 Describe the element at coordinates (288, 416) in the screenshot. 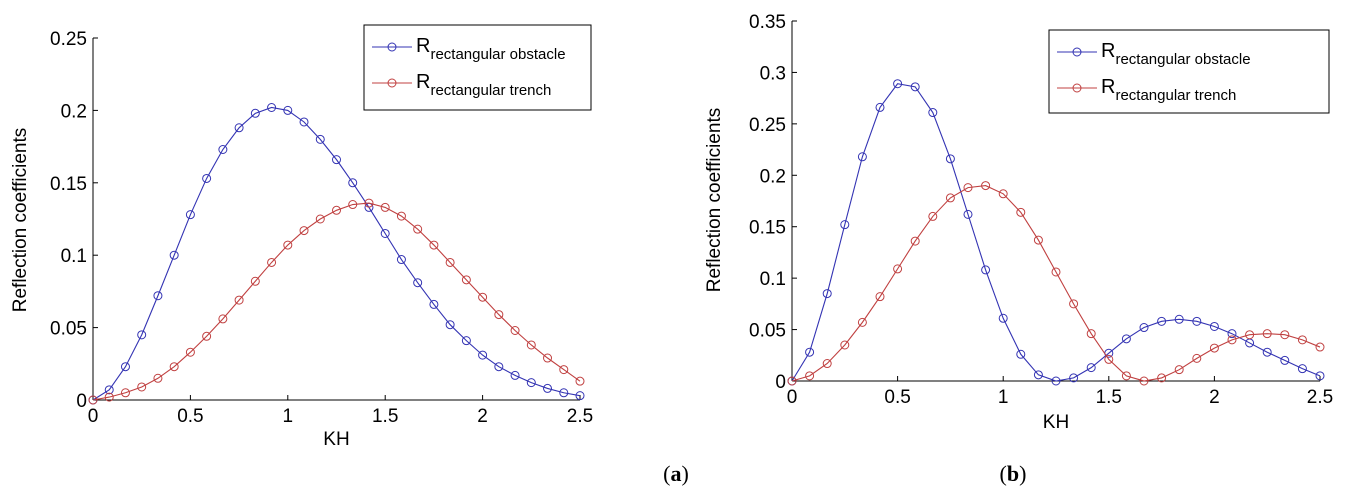

I see `x-tick-label: 1` at that location.